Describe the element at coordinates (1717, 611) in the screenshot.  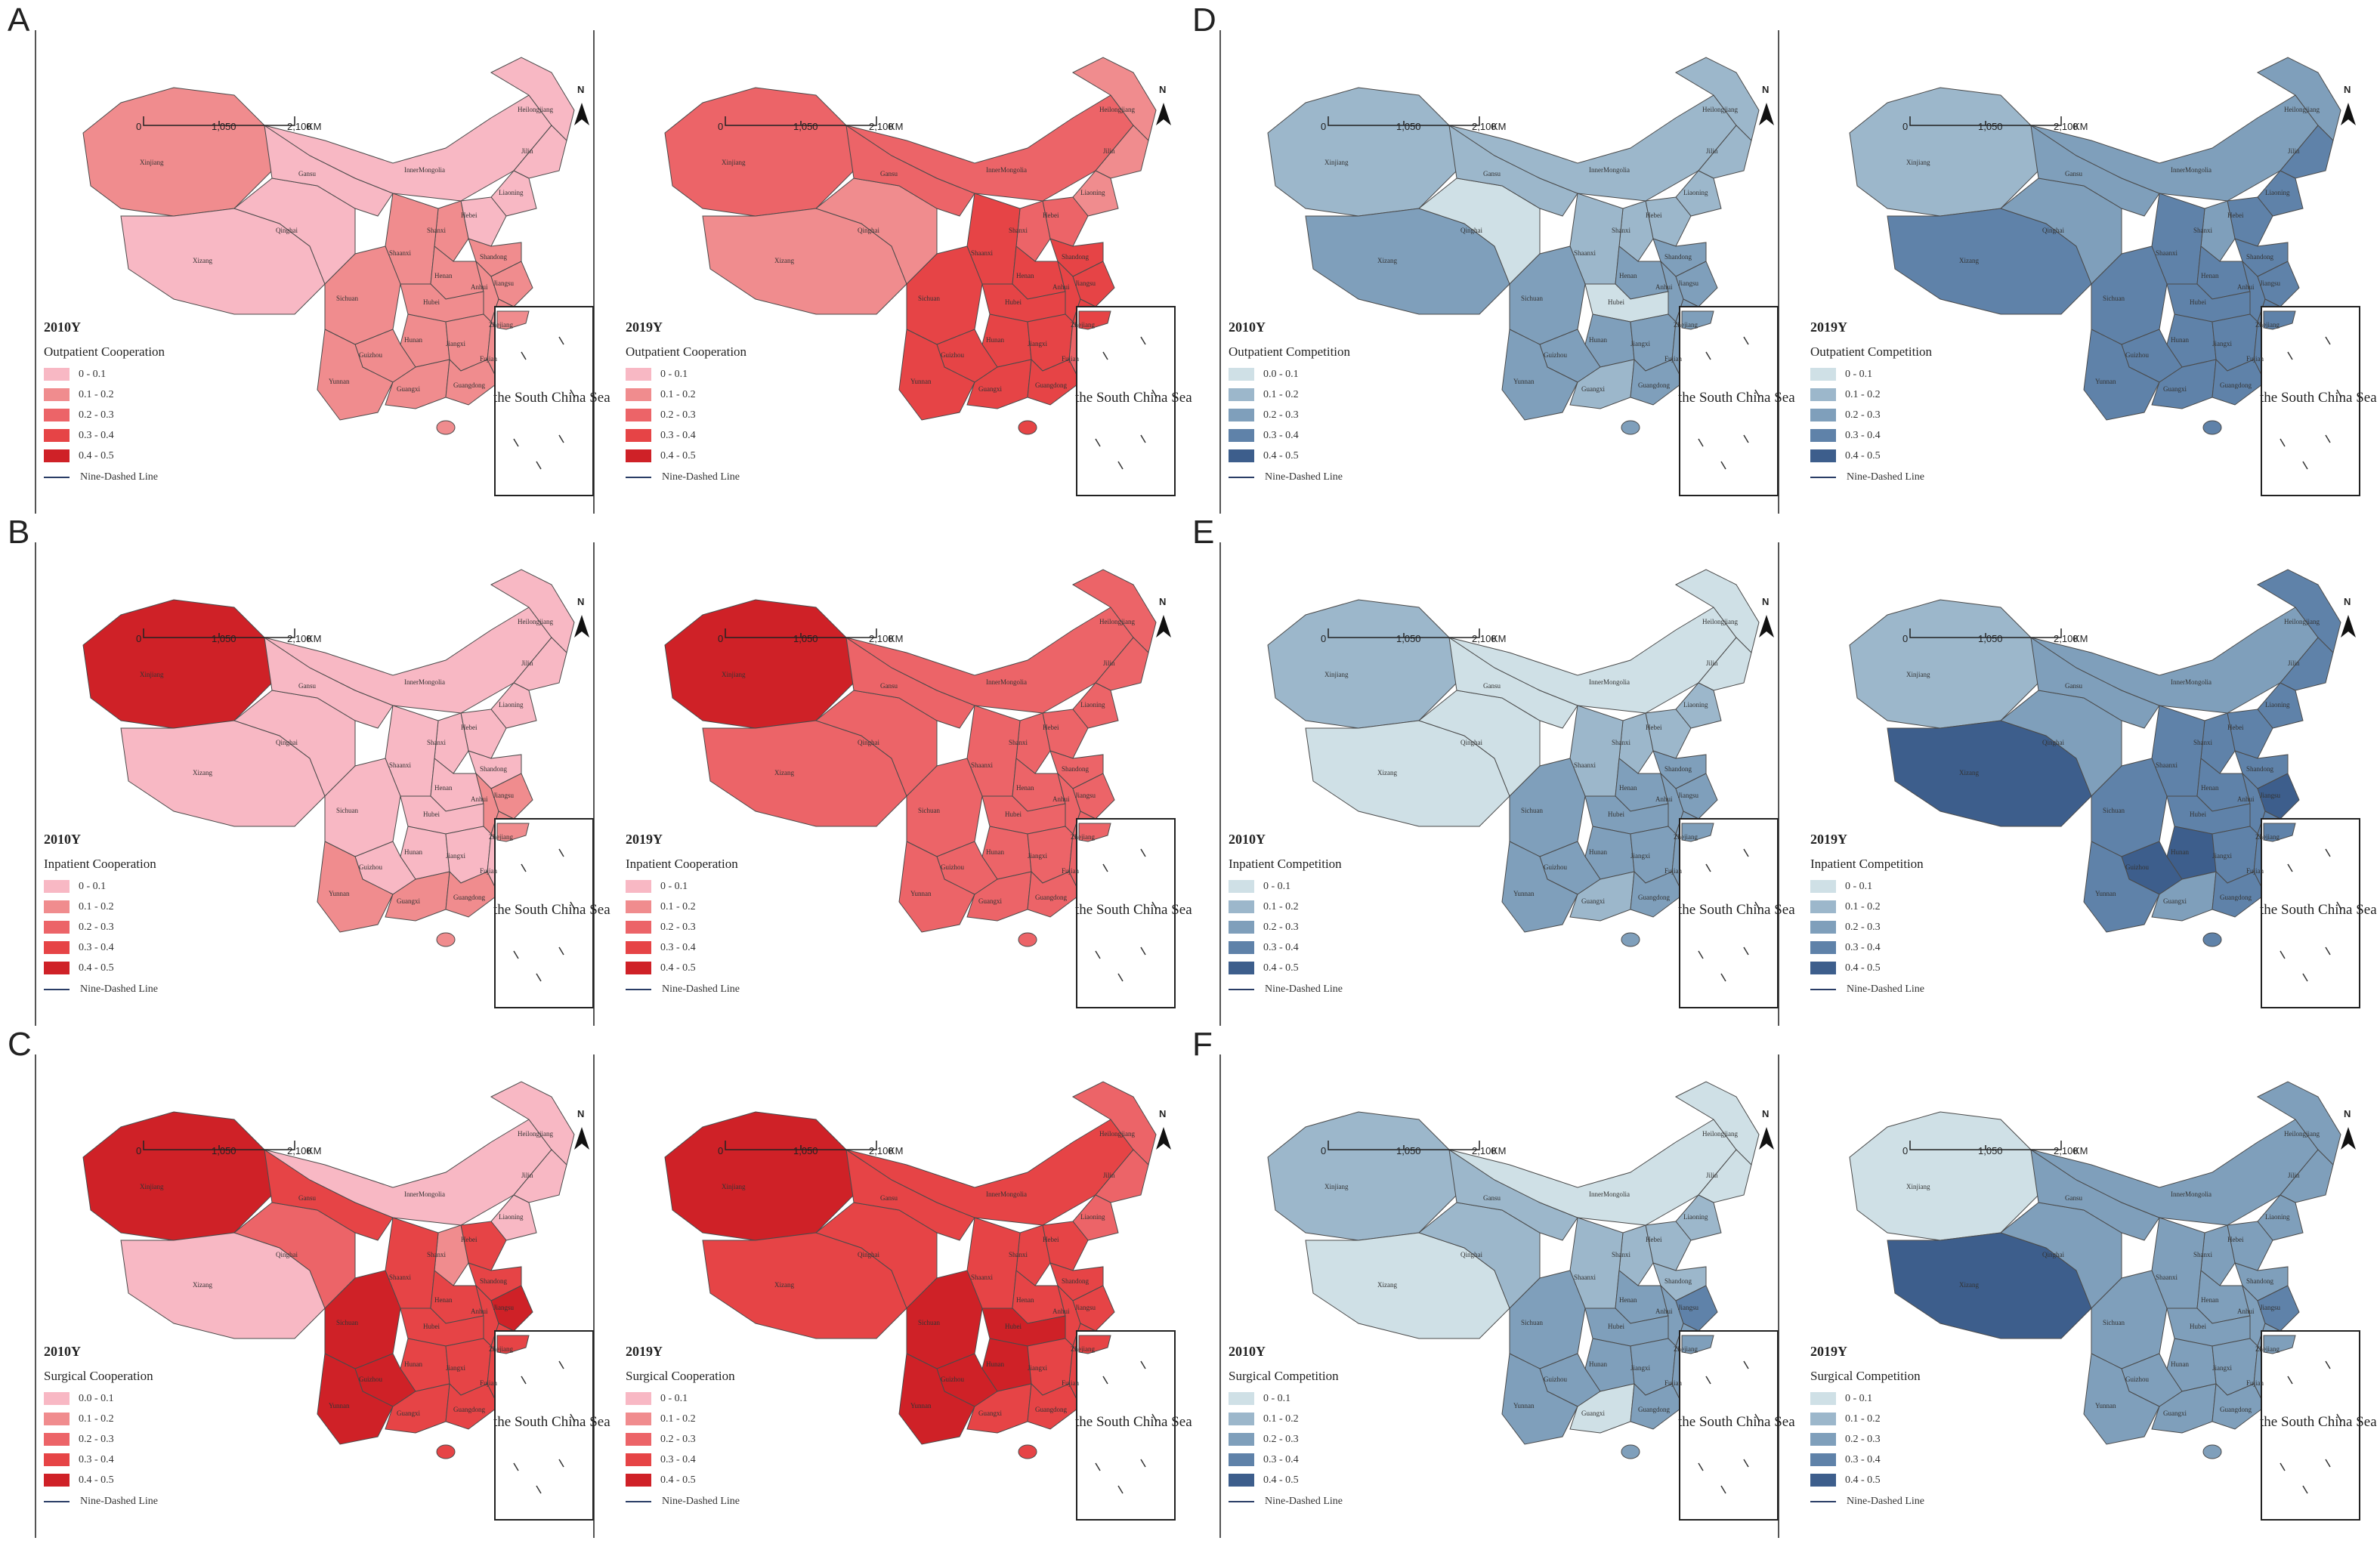
I see `province-heilongjiang` at that location.